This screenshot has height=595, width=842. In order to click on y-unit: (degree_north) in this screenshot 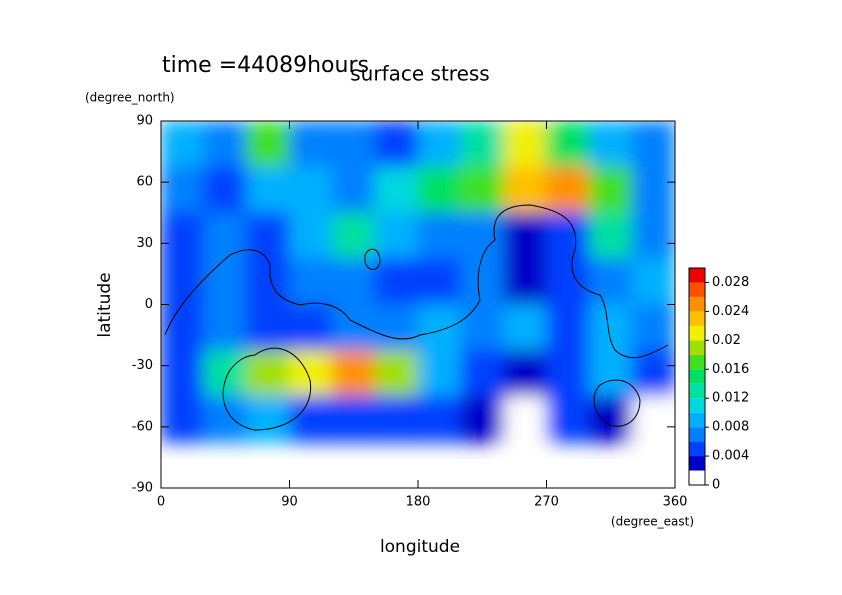, I will do `click(130, 98)`.